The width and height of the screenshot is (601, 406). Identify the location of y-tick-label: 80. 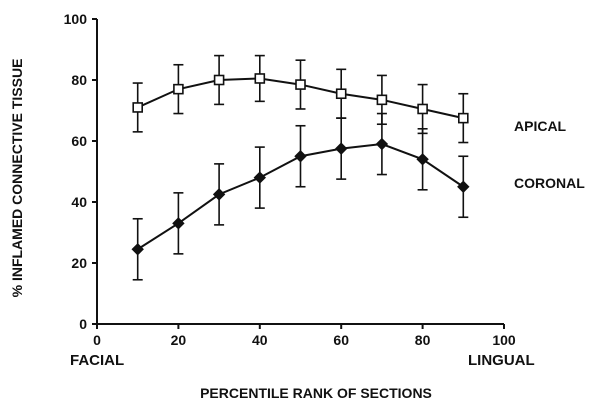
(79, 80).